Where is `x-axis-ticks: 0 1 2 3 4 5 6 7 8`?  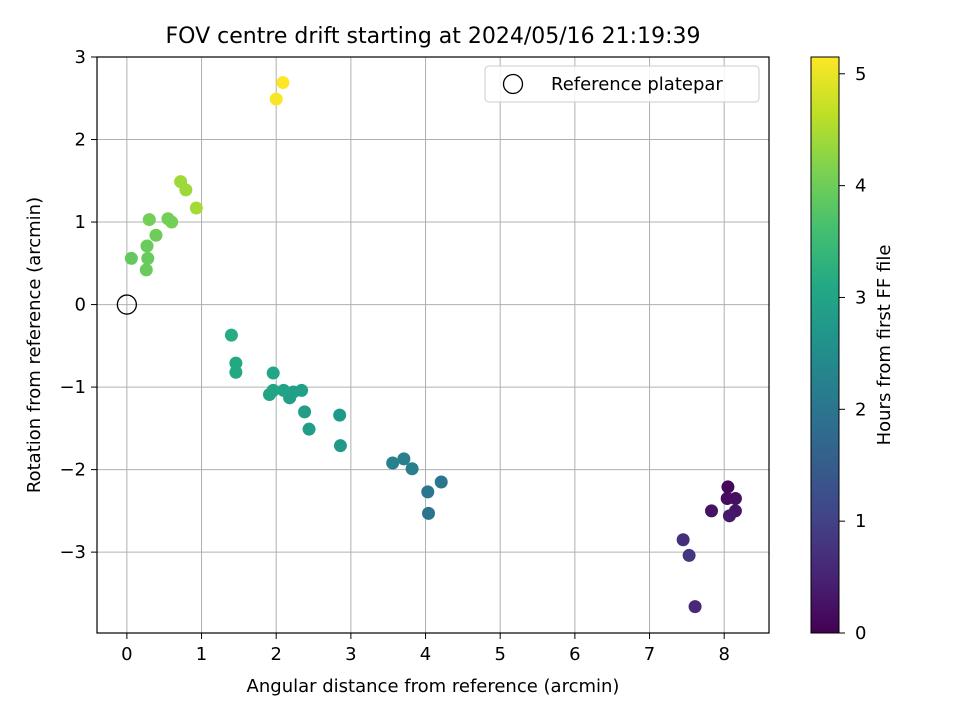 x-axis-ticks: 0 1 2 3 4 5 6 7 8 is located at coordinates (425, 649).